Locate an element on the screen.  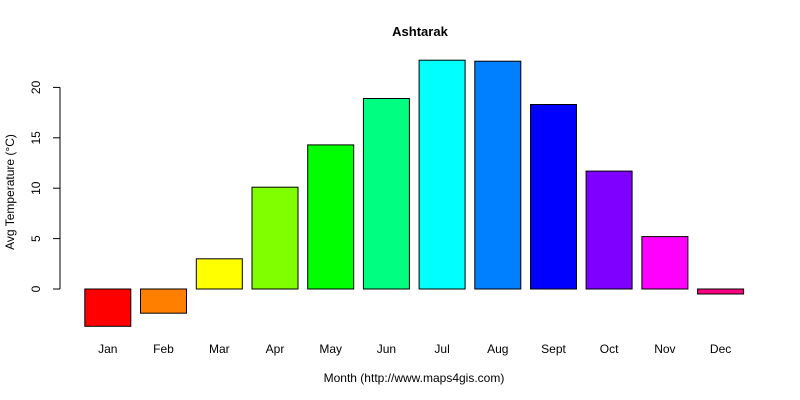
y-tick-label: 20 is located at coordinates (36, 87).